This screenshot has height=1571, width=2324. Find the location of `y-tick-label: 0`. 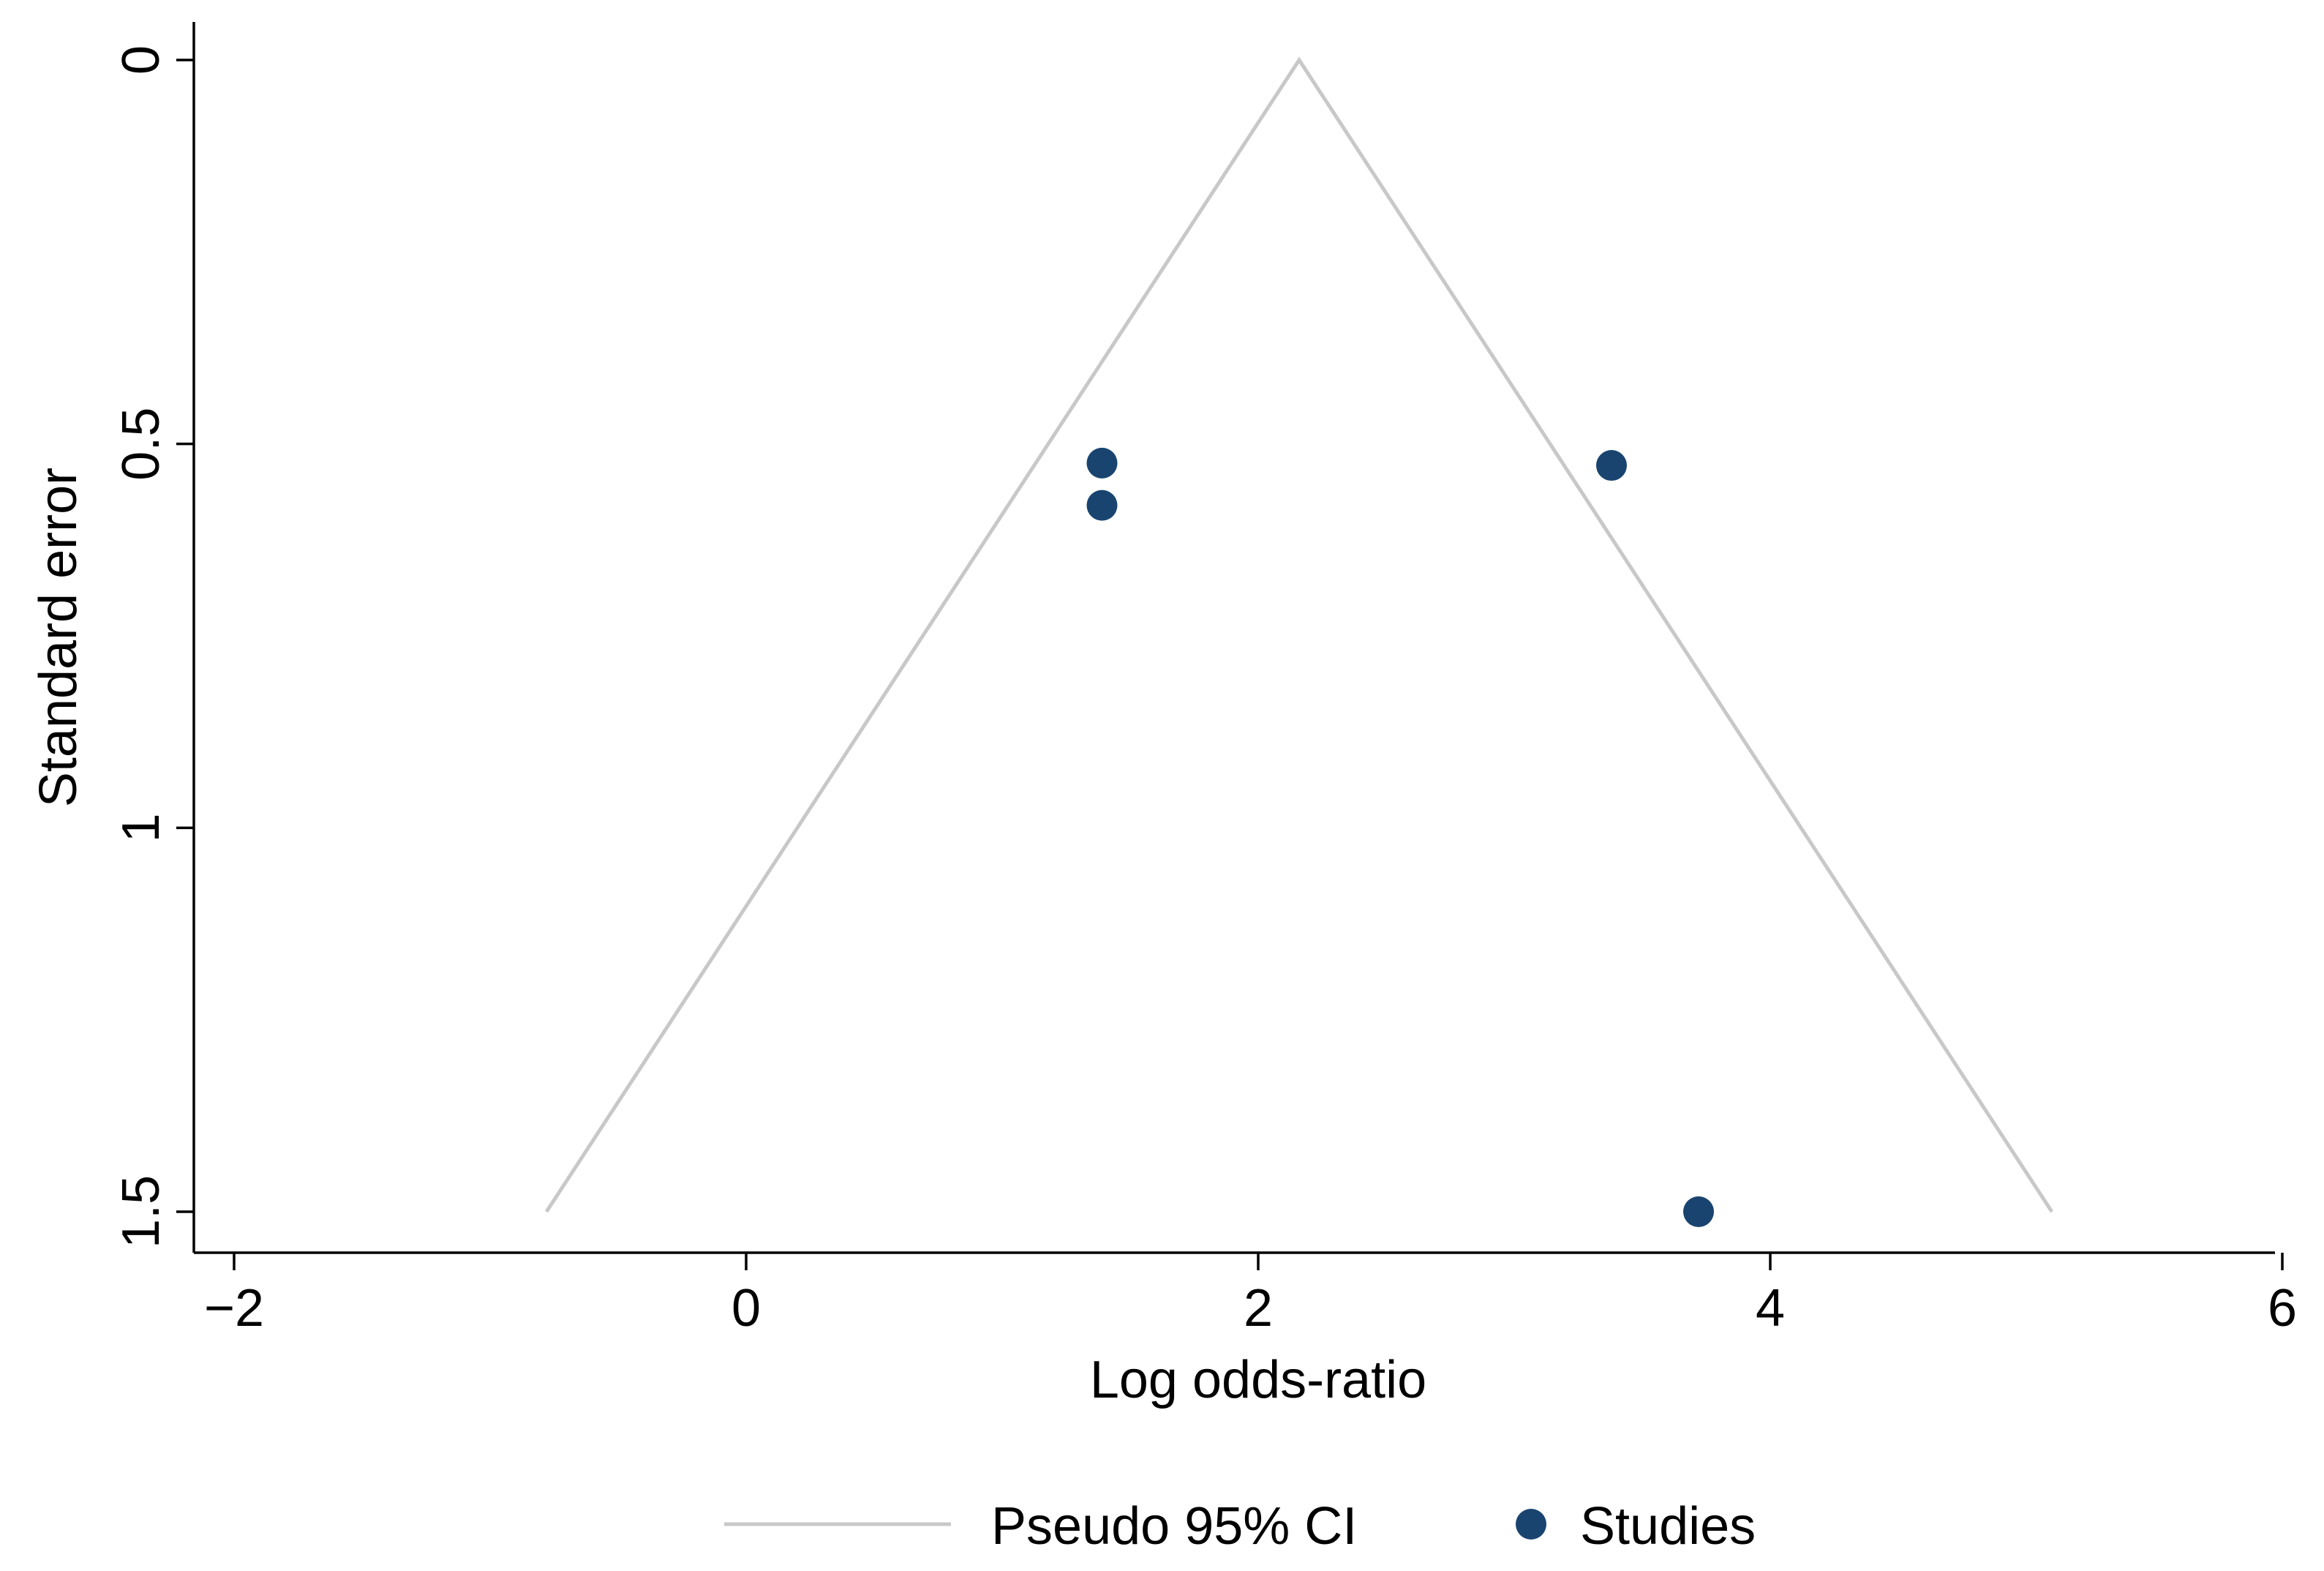

y-tick-label: 0 is located at coordinates (141, 60).